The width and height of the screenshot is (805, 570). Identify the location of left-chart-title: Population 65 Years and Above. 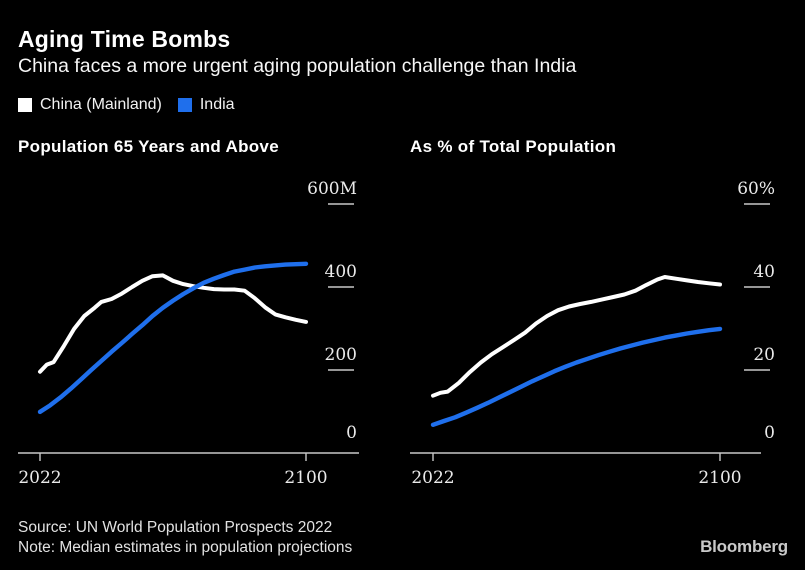
(148, 146).